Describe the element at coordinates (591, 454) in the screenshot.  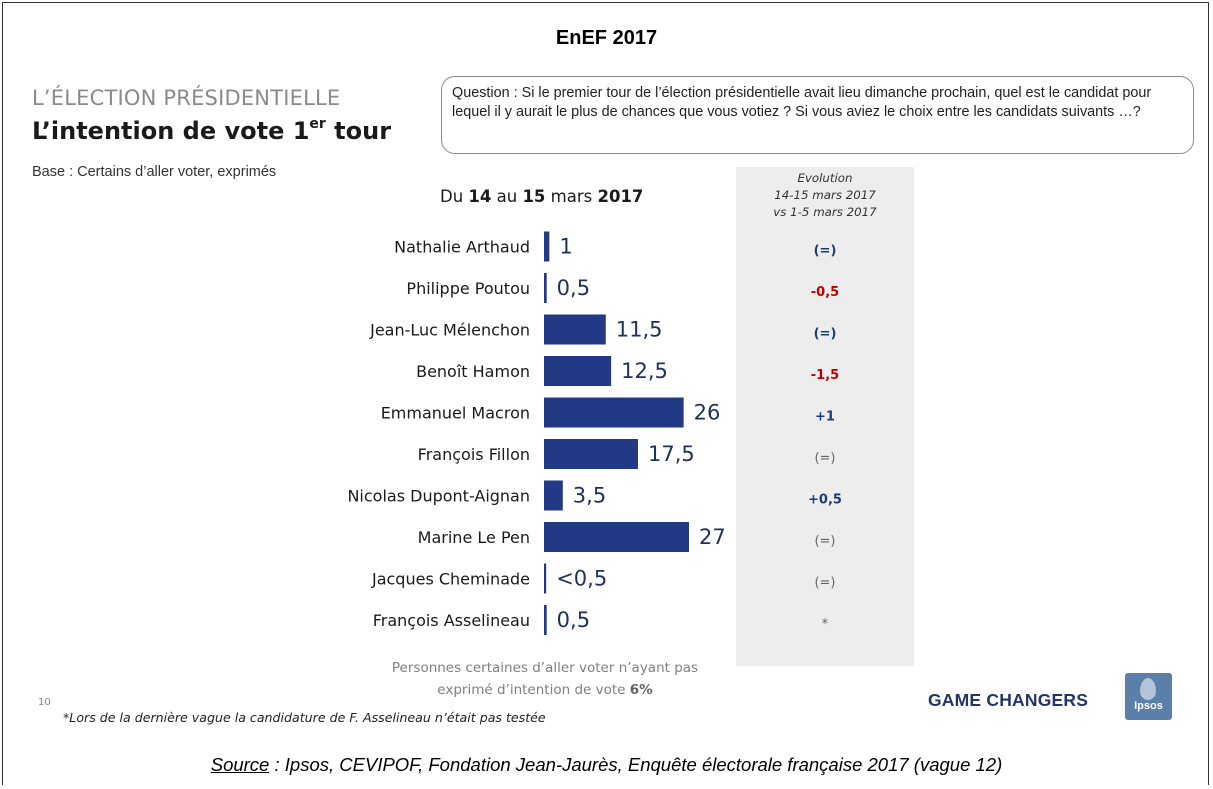
I see `bar-francois-fillon` at that location.